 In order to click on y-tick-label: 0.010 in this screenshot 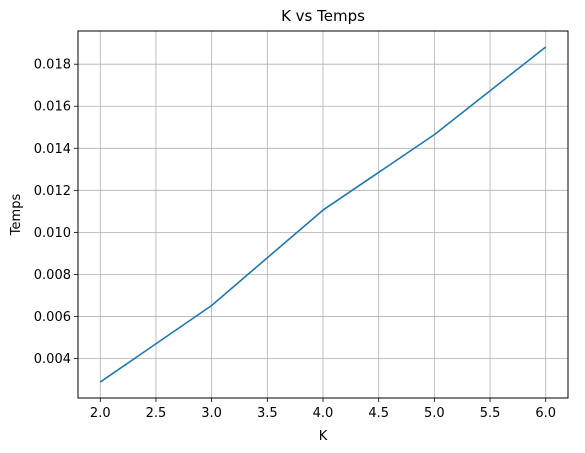, I will do `click(52, 233)`.